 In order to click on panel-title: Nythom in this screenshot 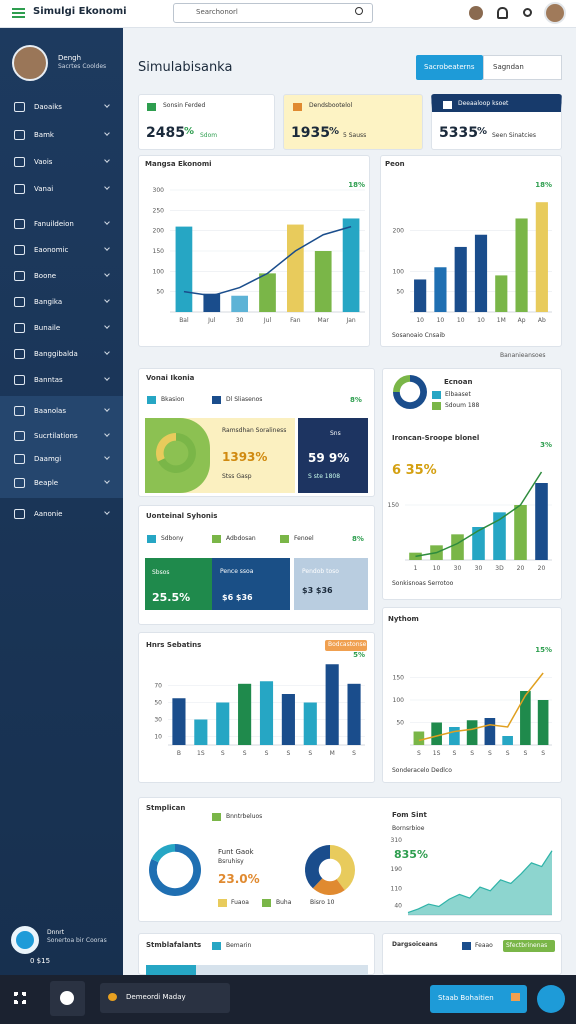, I will do `click(403, 619)`.